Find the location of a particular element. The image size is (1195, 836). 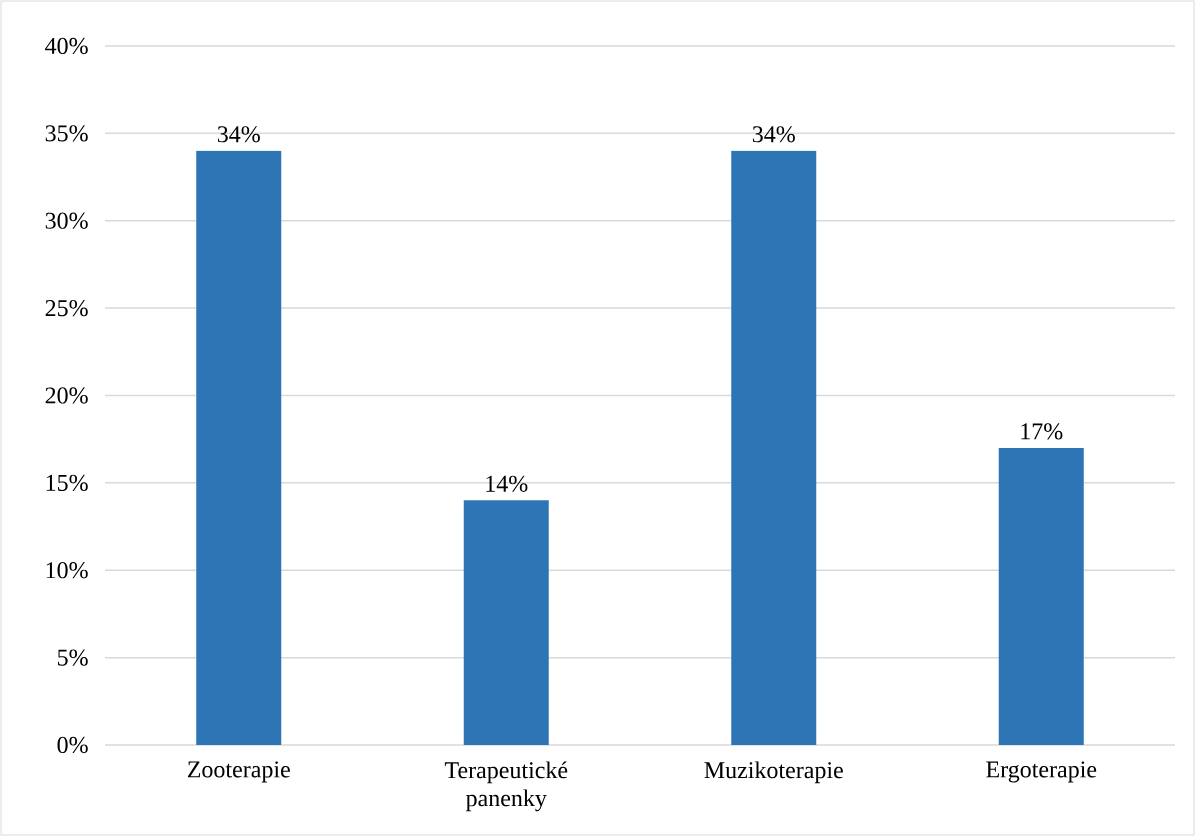

y-tick-label: 0% is located at coordinates (72, 745).